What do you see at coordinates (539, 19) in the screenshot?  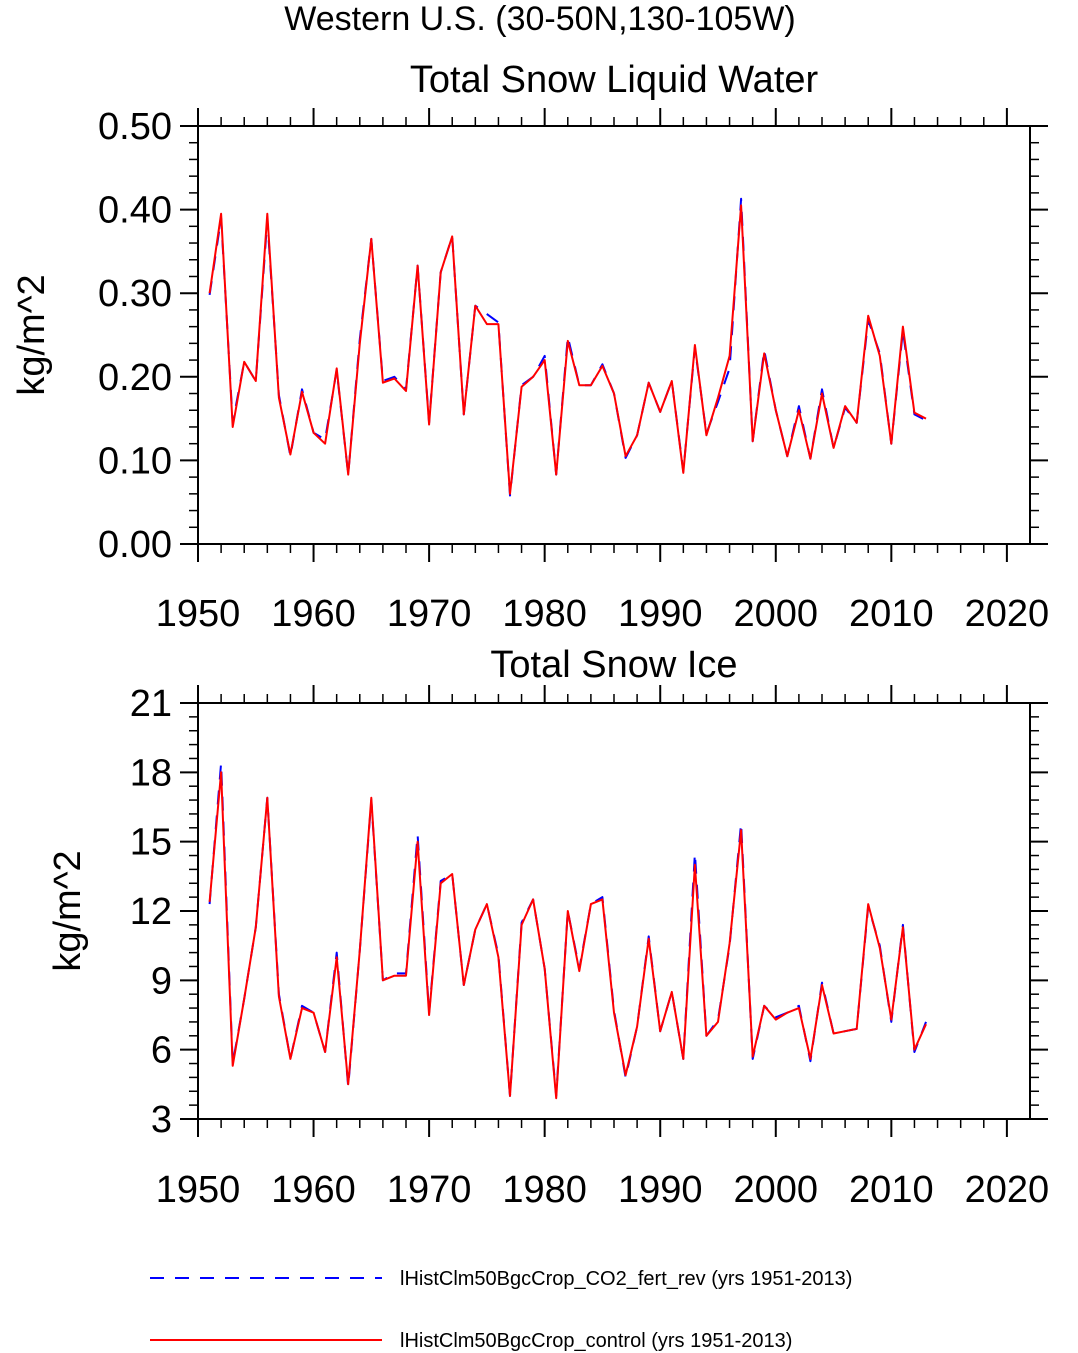 I see `figure-title: Western U.S. (30-50N,130-105W)` at bounding box center [539, 19].